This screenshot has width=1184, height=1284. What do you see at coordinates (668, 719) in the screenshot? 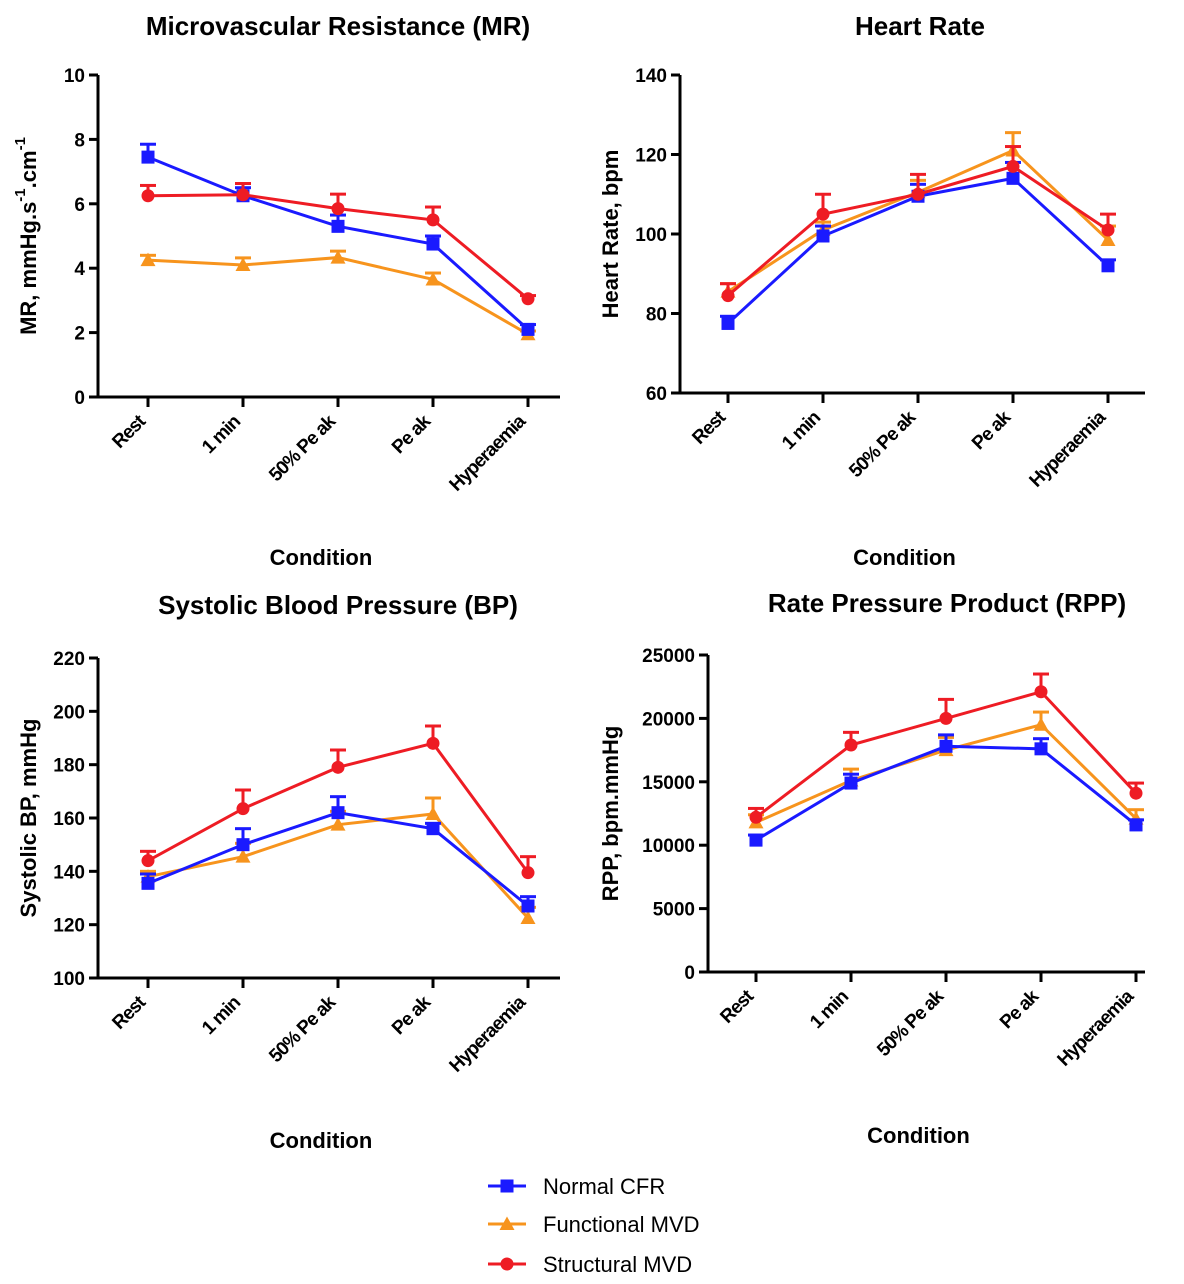
I see `y-tick-label: 20000` at bounding box center [668, 719].